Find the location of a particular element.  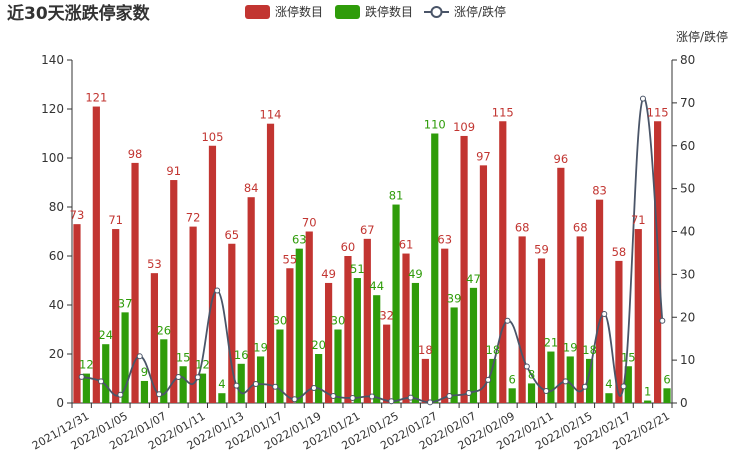

label-limit-down: 12 is located at coordinates (86, 365).